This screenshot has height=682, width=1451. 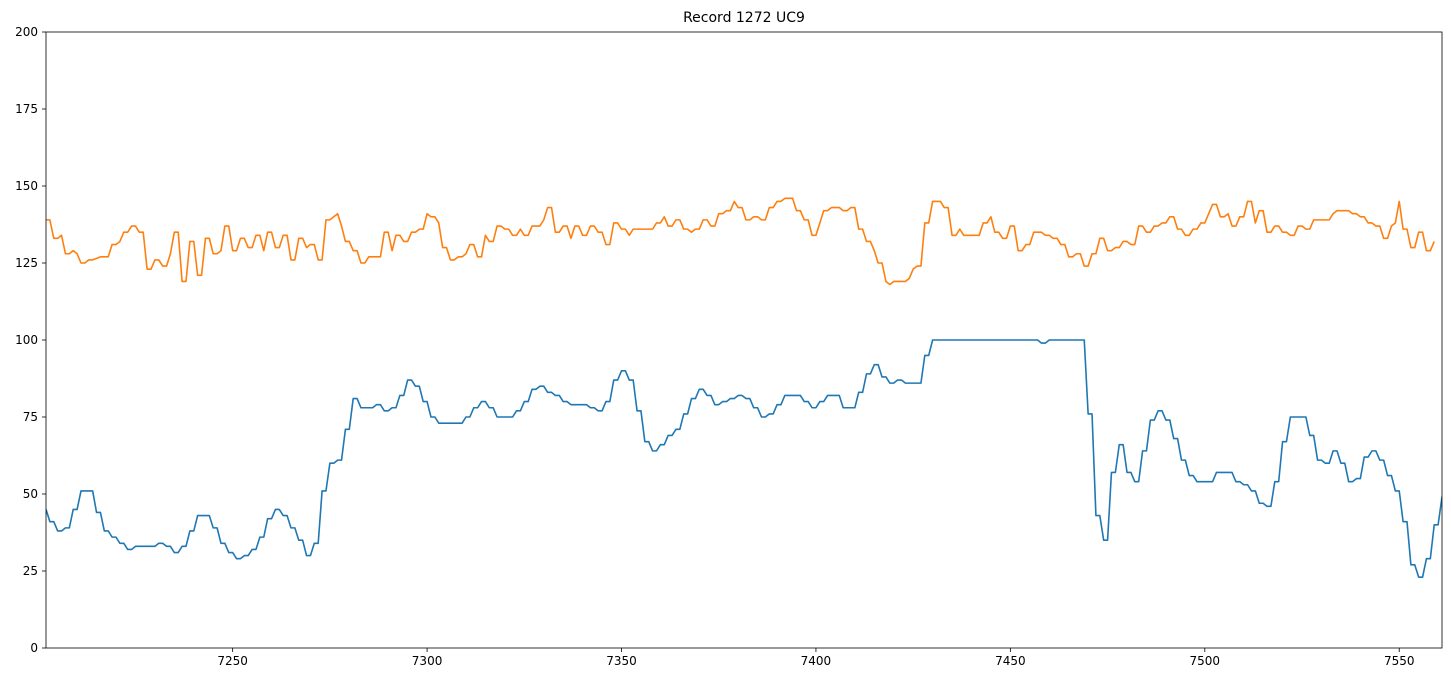 I want to click on chart-title: Record 1272 UC9, so click(x=744, y=18).